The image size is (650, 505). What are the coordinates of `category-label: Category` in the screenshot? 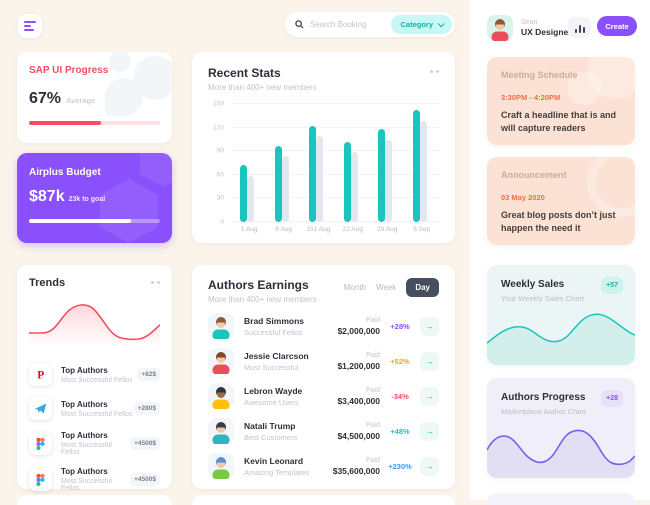 It's located at (416, 24).